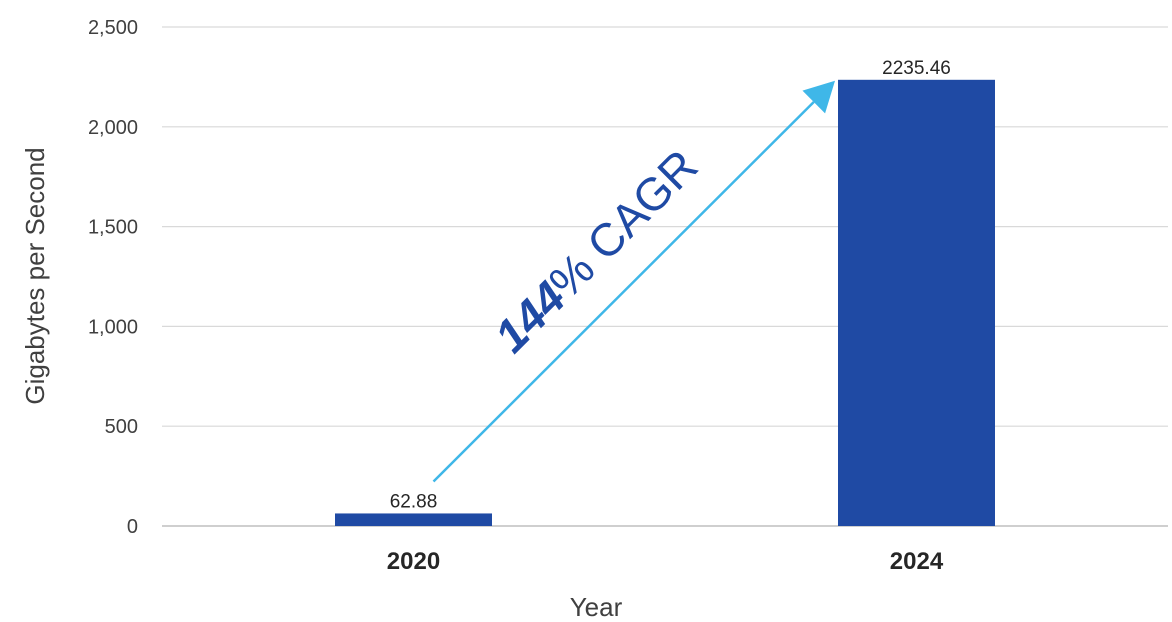  I want to click on y-tick-label: 0, so click(132, 527).